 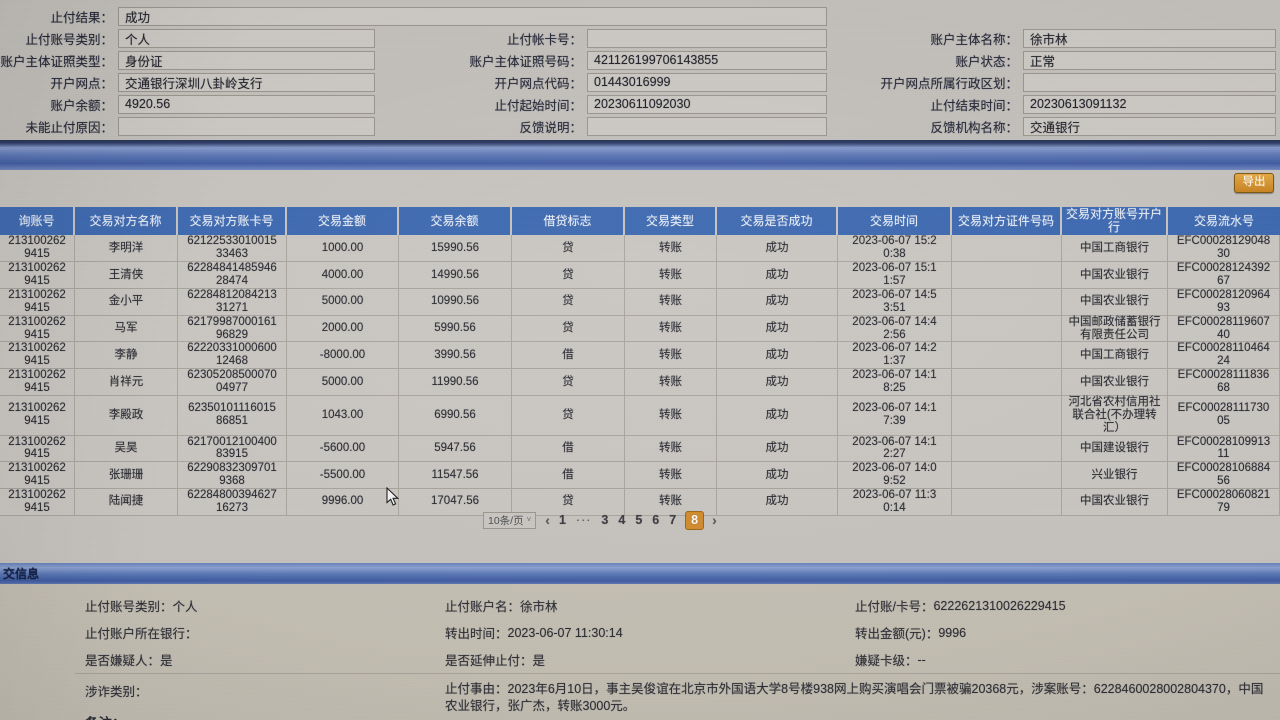 I want to click on export-button: 导出, so click(x=1254, y=183).